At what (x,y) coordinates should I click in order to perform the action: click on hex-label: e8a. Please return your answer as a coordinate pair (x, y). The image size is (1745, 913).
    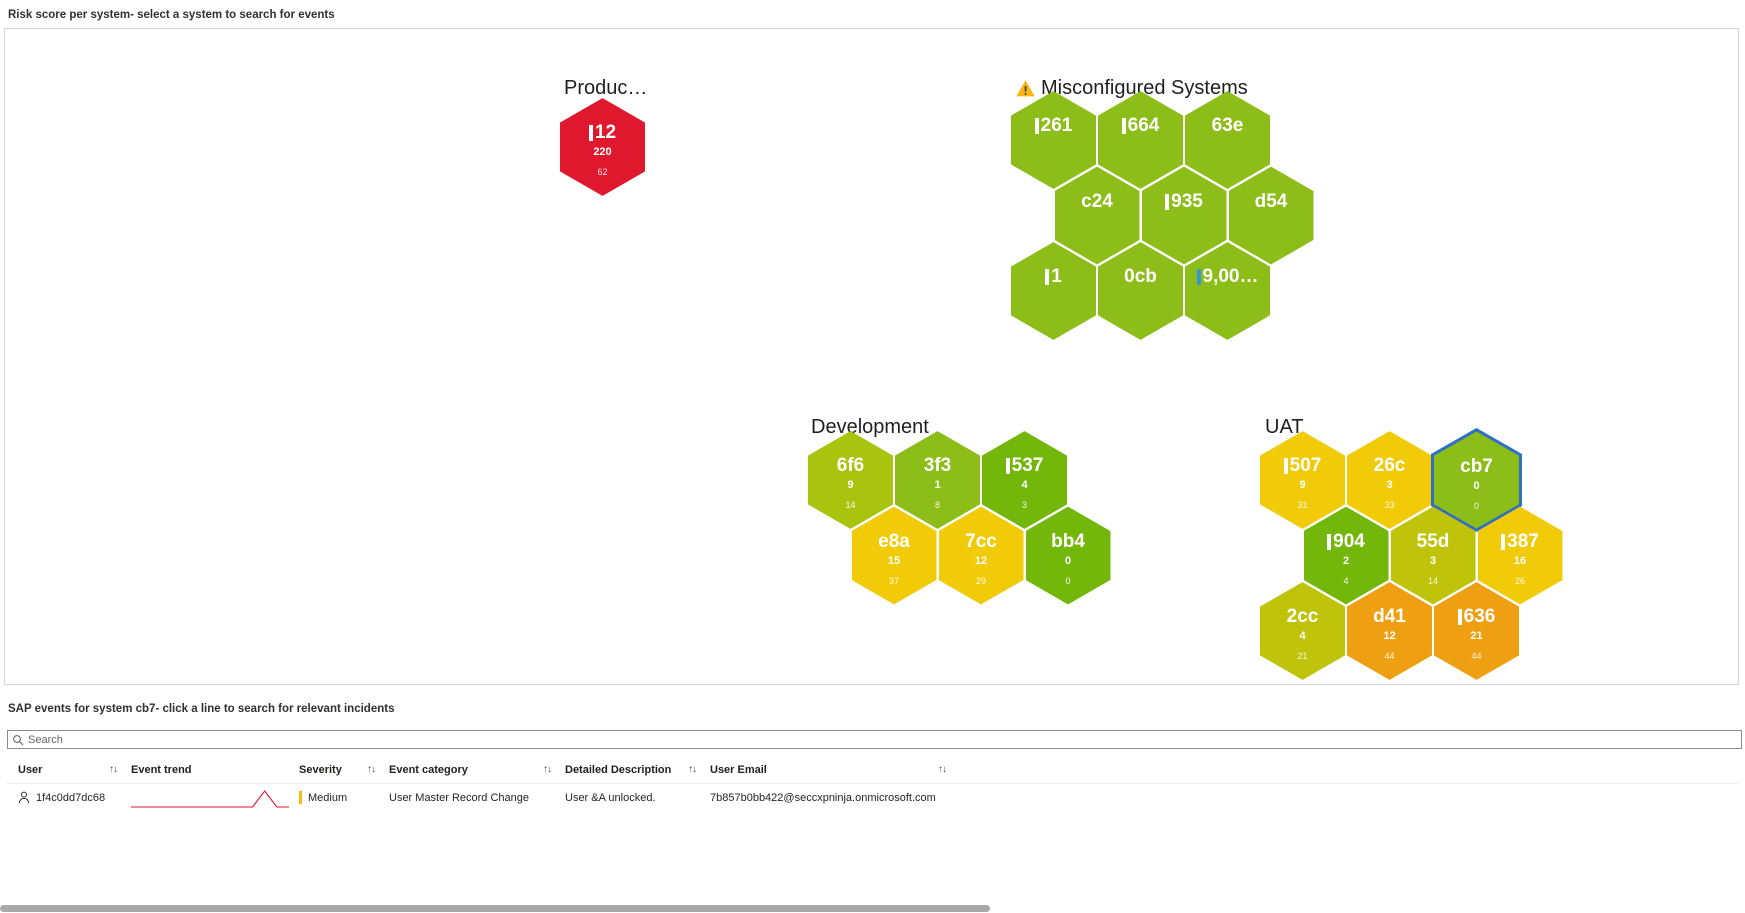
    Looking at the image, I should click on (894, 541).